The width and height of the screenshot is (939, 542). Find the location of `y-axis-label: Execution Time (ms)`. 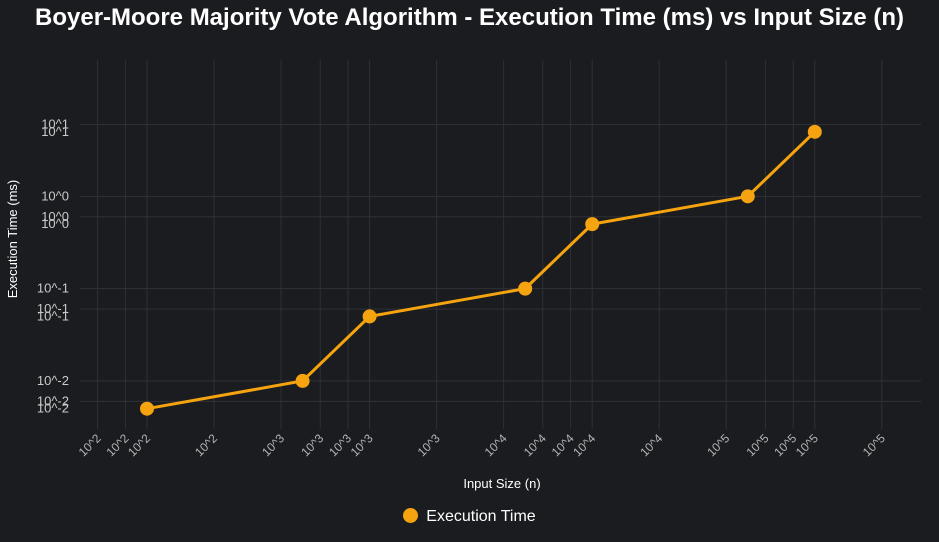

y-axis-label: Execution Time (ms) is located at coordinates (12, 239).